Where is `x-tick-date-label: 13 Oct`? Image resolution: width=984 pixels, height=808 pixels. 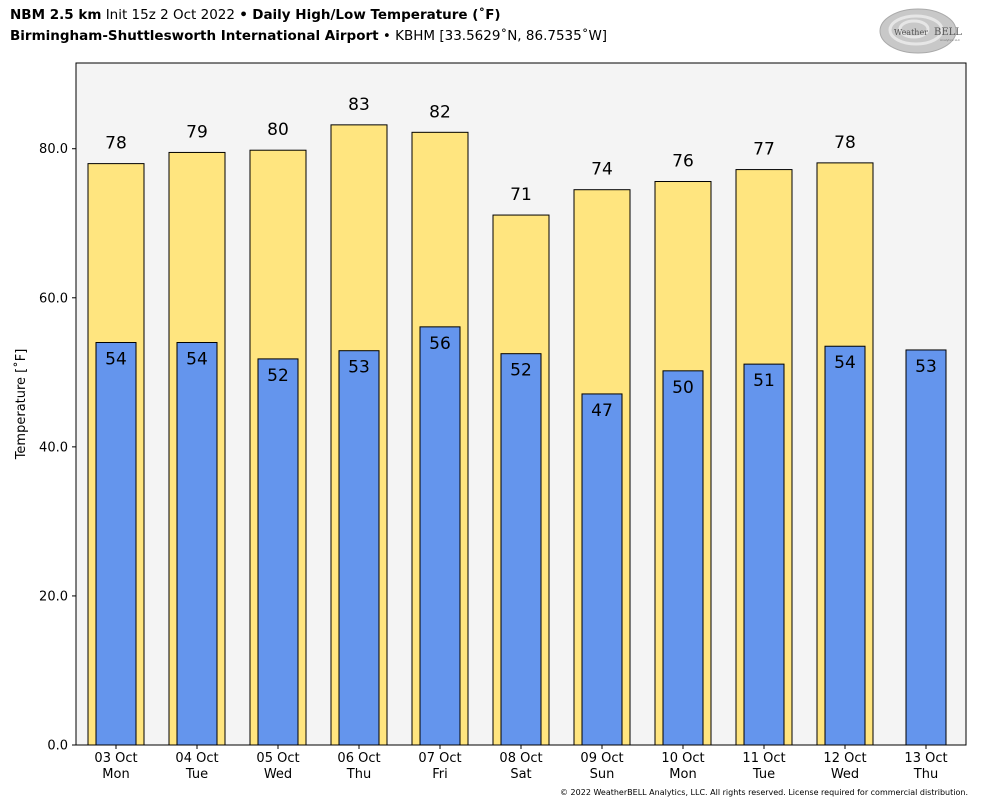
x-tick-date-label: 13 Oct is located at coordinates (925, 758).